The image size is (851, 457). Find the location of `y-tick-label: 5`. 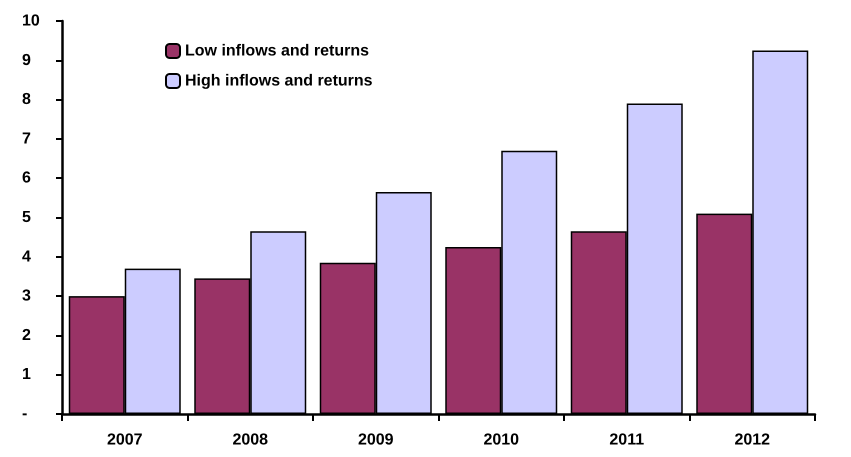

y-tick-label: 5 is located at coordinates (26, 217).